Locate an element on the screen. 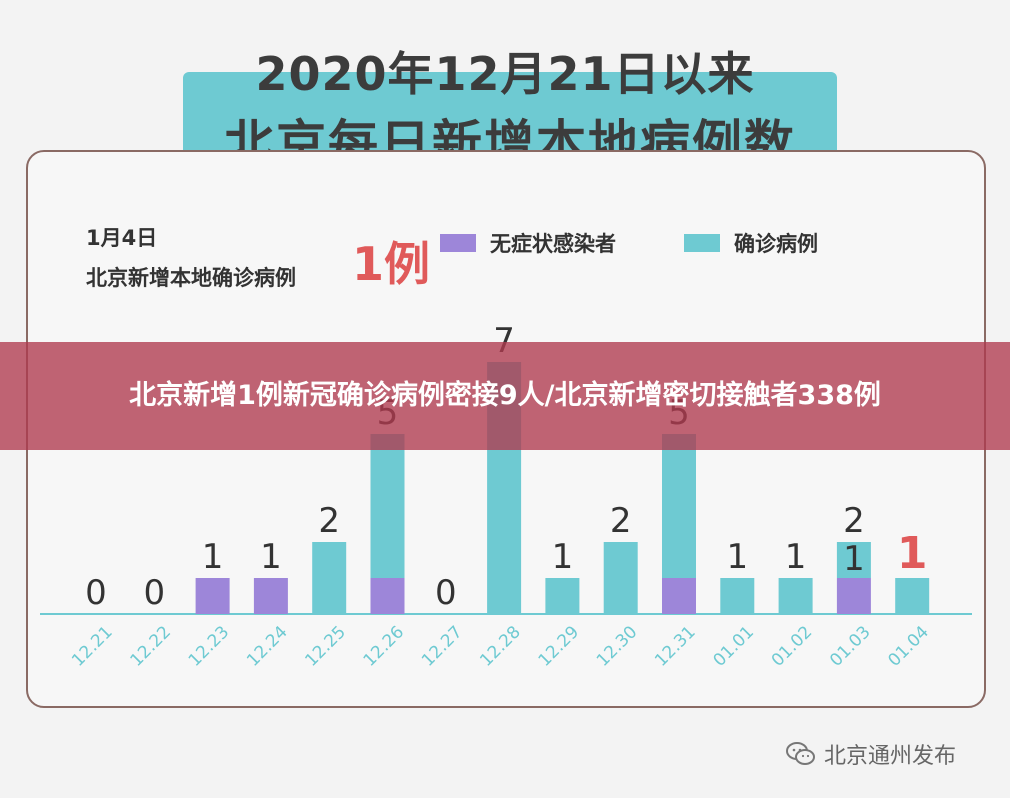 The width and height of the screenshot is (1010, 798). legend-confirmed: 确诊病例 is located at coordinates (751, 243).